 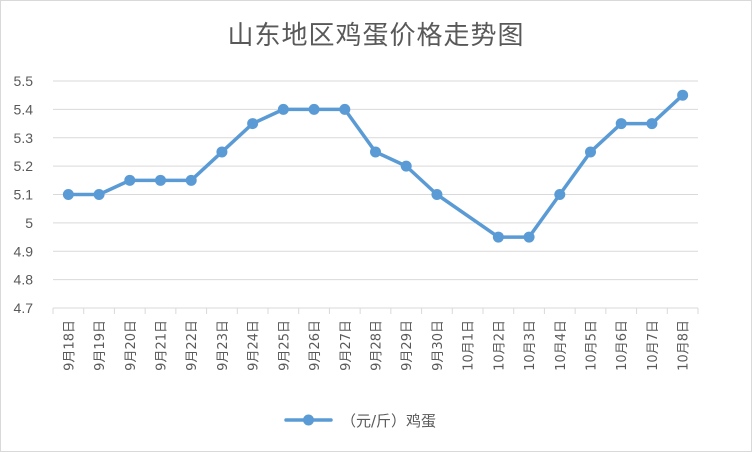 What do you see at coordinates (377, 345) in the screenshot?
I see `x-tick-label: 9月28日` at bounding box center [377, 345].